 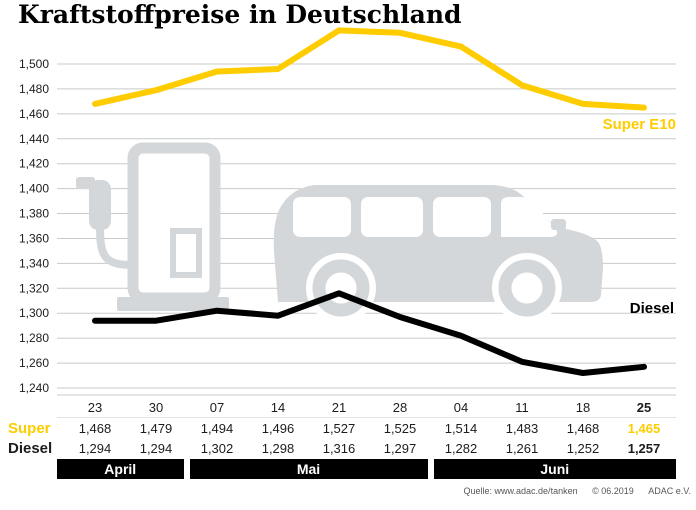 I want to click on date-label: 04, so click(x=461, y=407).